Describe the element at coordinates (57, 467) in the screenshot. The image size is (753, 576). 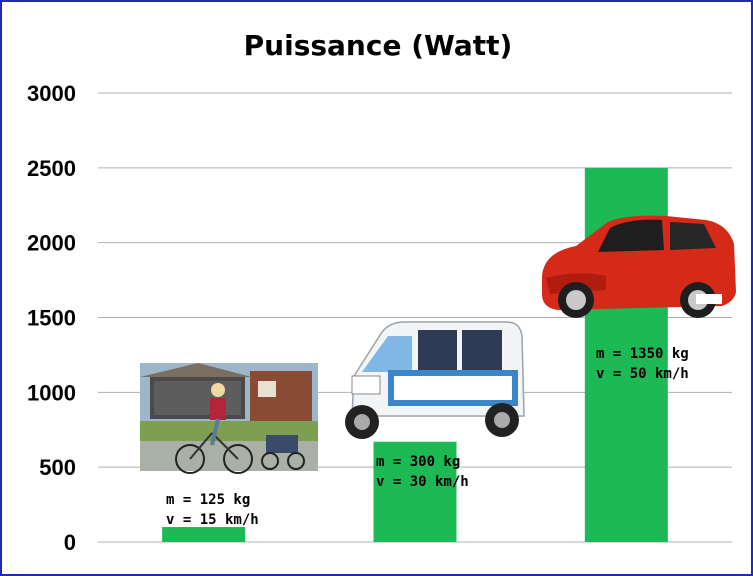
I see `y-tick-label: 500` at that location.